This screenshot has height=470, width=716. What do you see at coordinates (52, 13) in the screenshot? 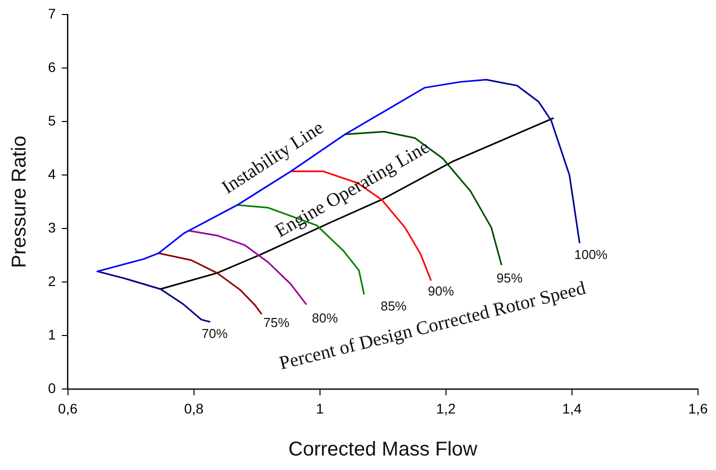
I see `y-tick-label: 7` at bounding box center [52, 13].